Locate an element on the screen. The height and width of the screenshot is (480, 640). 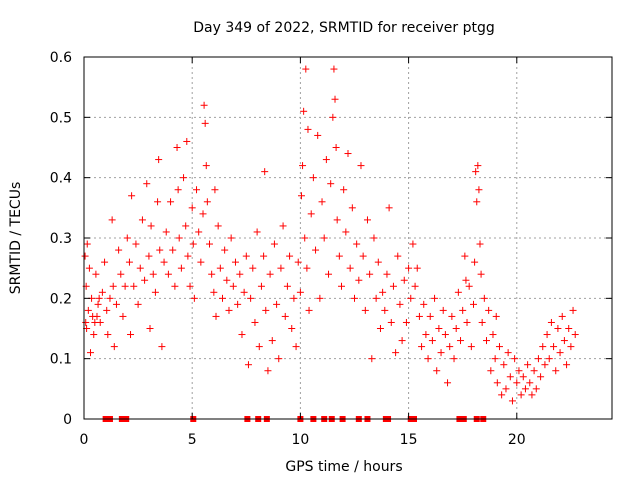
y-tick-label: 0.2 is located at coordinates (61, 299).